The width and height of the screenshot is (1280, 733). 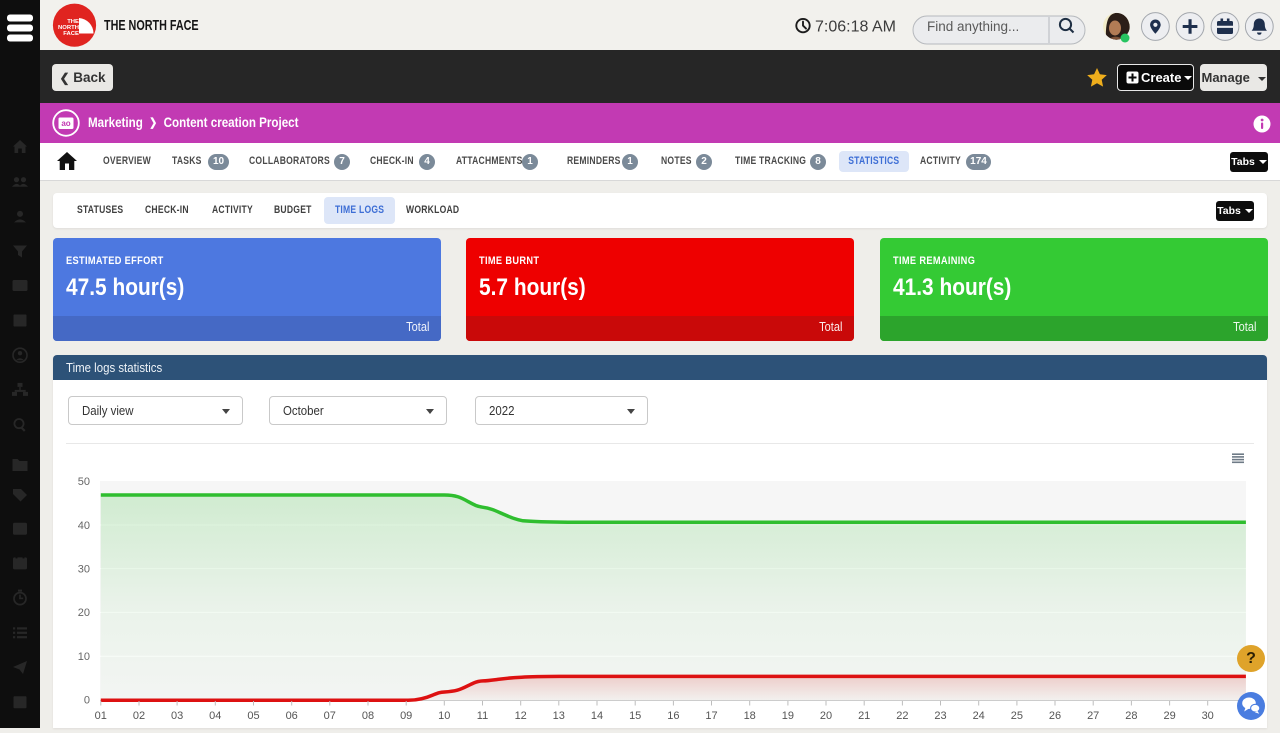 What do you see at coordinates (940, 716) in the screenshot?
I see `svg-text: 23` at bounding box center [940, 716].